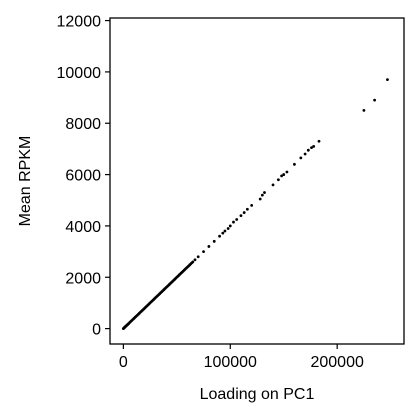  I want to click on x-tick-label: 100000, so click(230, 362).